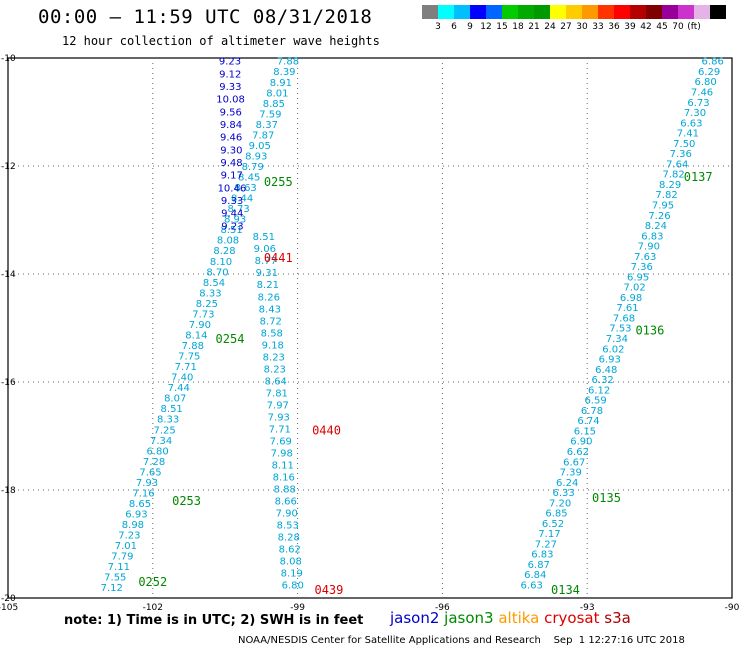 Image resolution: width=740 pixels, height=650 pixels. I want to click on wave-height-label: 6.90, so click(581, 442).